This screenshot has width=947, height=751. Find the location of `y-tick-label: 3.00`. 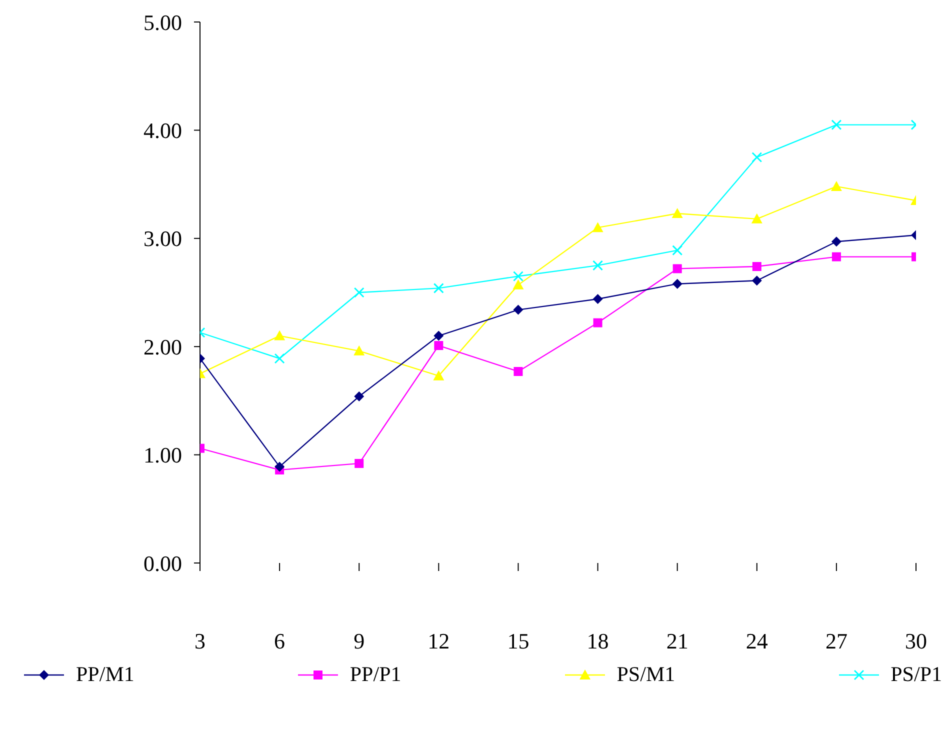

y-tick-label: 3.00 is located at coordinates (163, 239).